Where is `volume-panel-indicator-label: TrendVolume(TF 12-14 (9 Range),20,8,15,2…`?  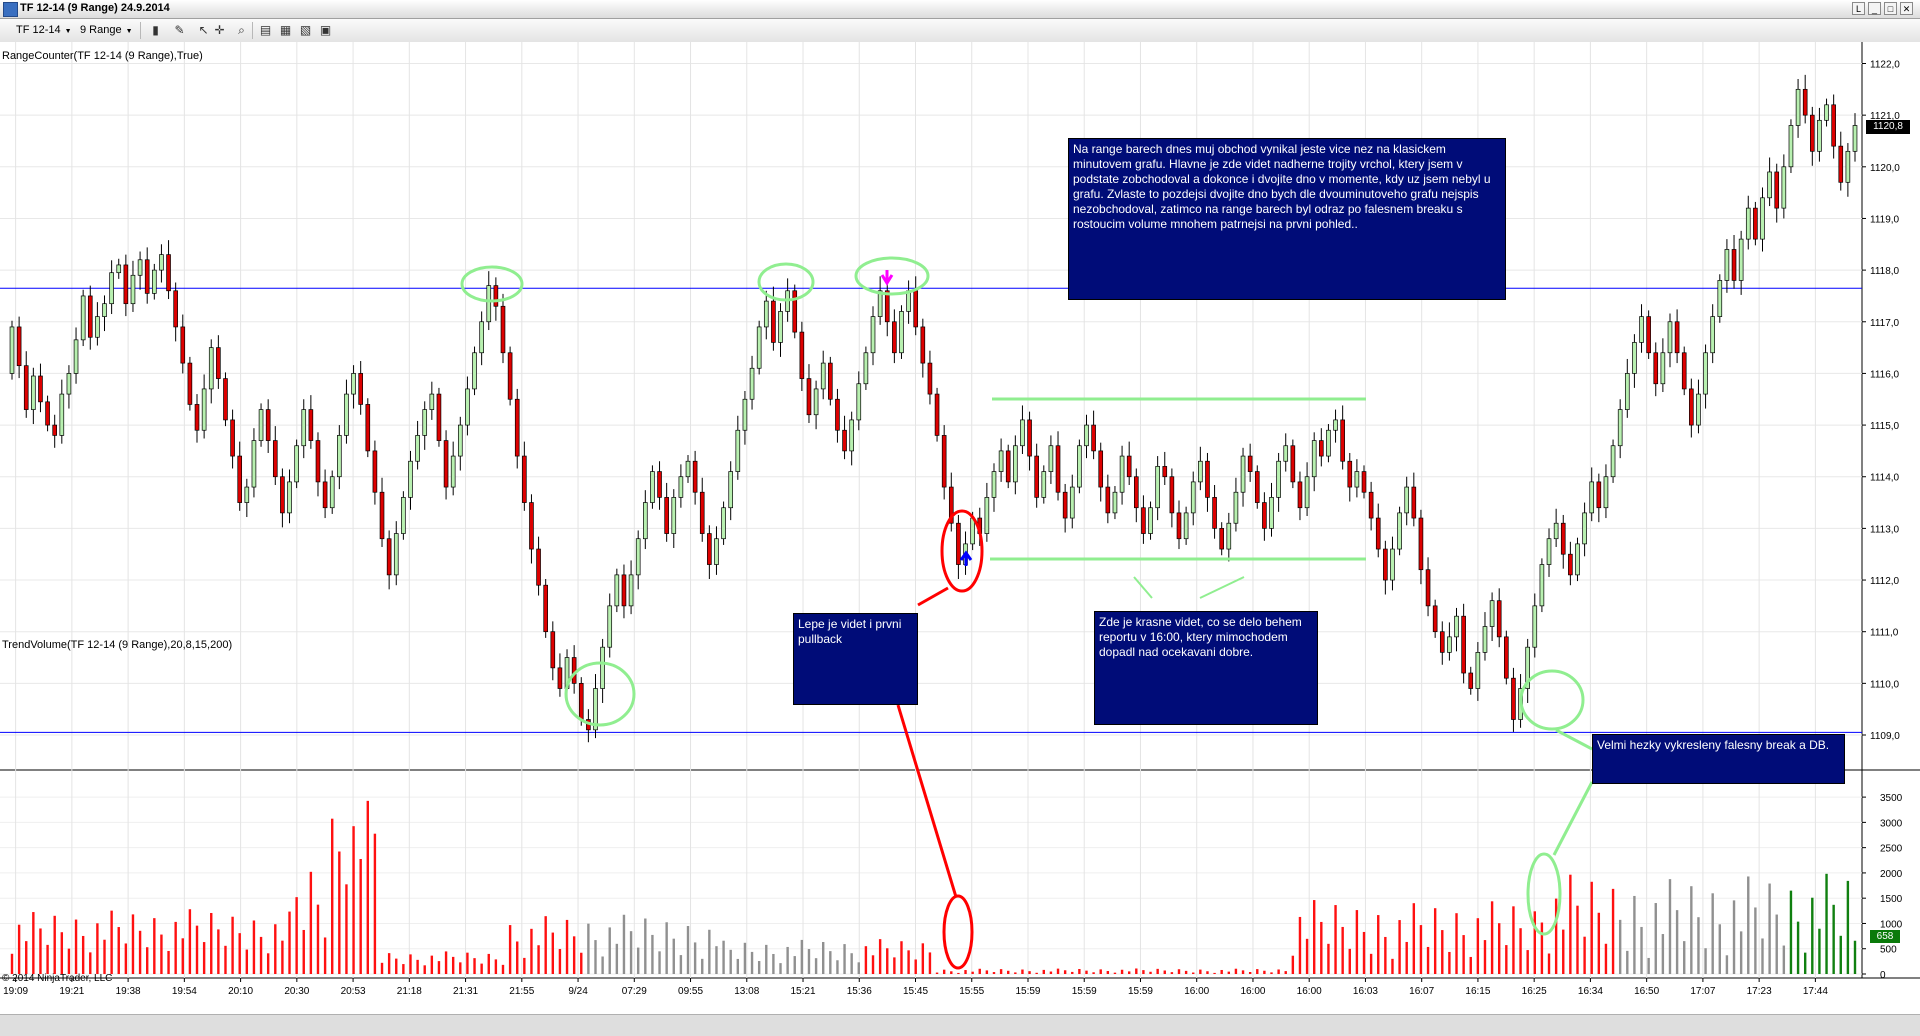
volume-panel-indicator-label: TrendVolume(TF 12-14 (9 Range),20,8,15,2… is located at coordinates (117, 645).